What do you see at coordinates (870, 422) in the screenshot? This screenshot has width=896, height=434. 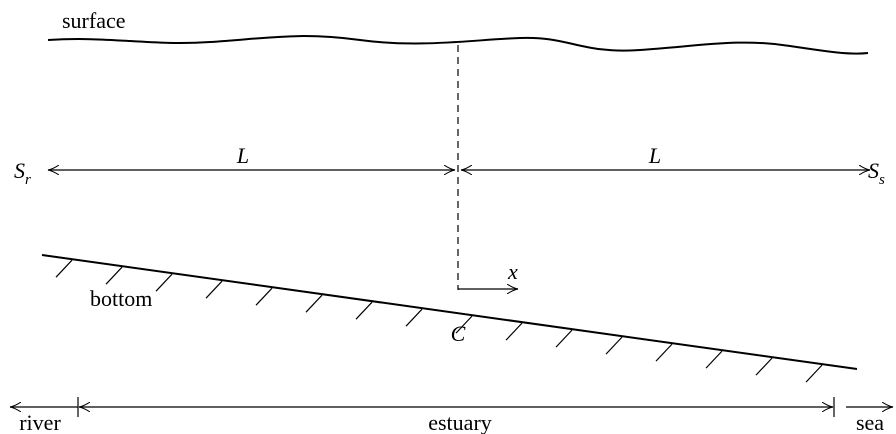 I see `sea-label: sea` at bounding box center [870, 422].